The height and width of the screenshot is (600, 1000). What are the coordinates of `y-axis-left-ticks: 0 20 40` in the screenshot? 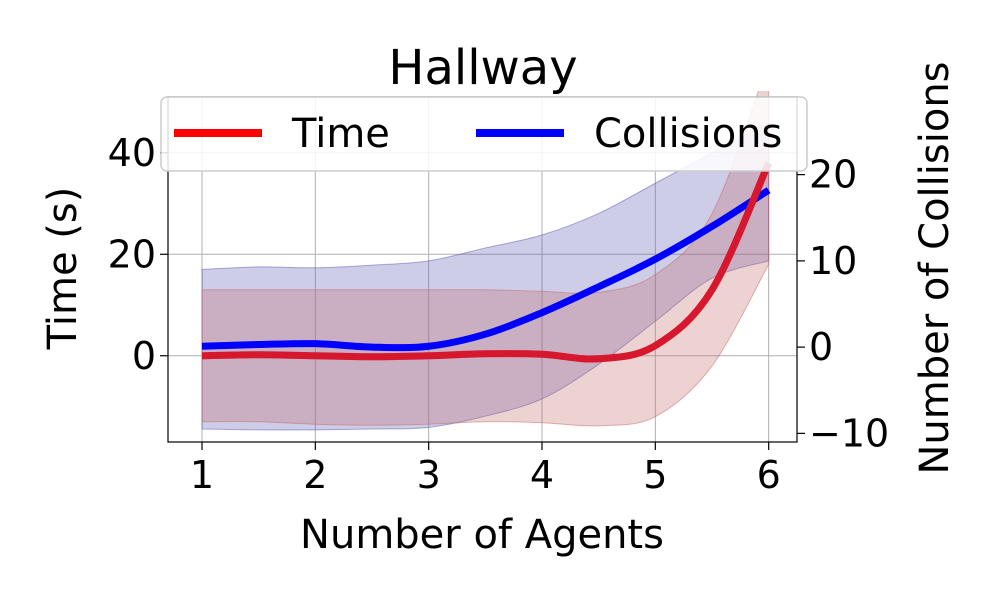 It's located at (138, 254).